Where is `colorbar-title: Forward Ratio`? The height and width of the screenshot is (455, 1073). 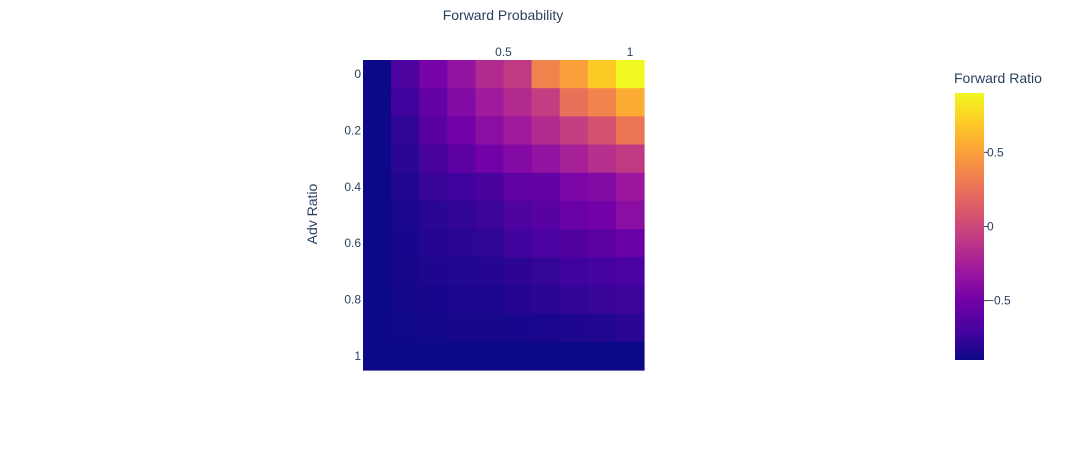 colorbar-title: Forward Ratio is located at coordinates (998, 78).